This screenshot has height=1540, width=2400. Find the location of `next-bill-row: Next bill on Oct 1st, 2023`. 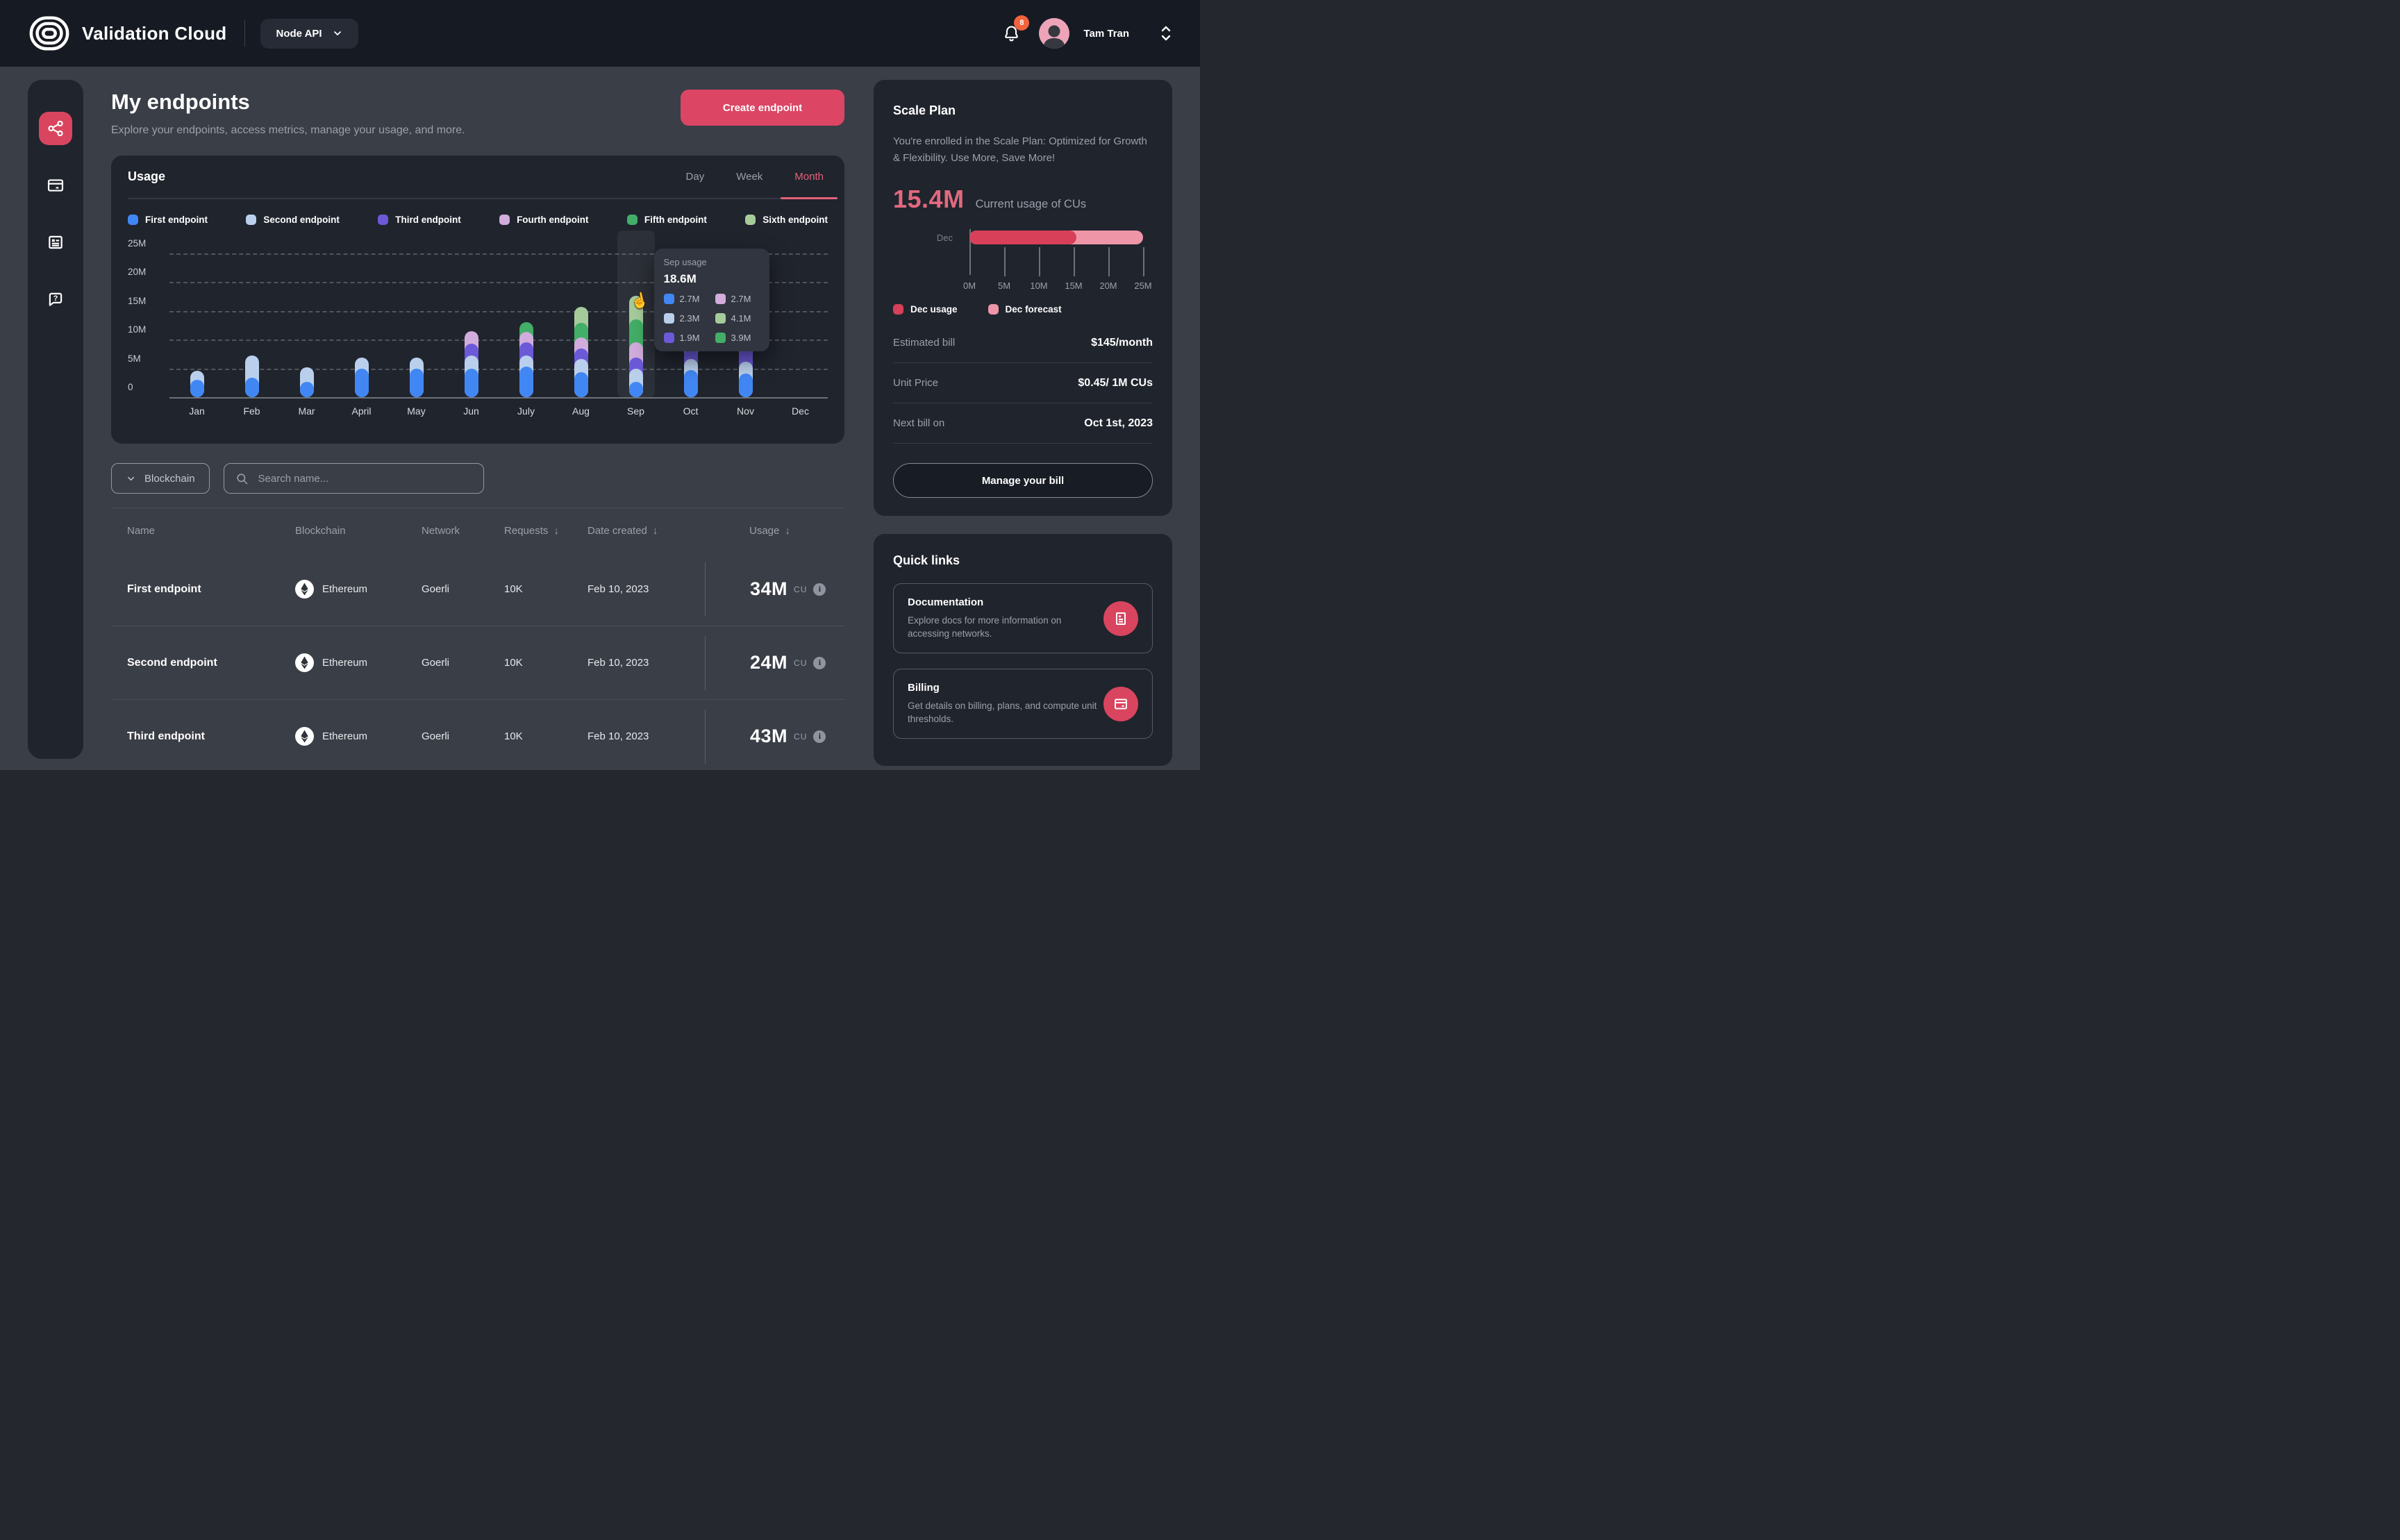

next-bill-row: Next bill on Oct 1st, 2023 is located at coordinates (1023, 424).